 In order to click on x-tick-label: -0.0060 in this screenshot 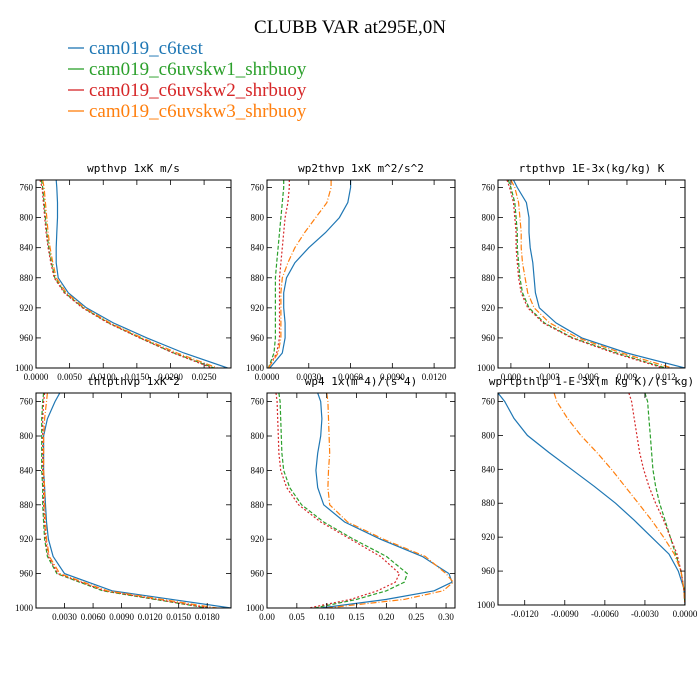, I will do `click(605, 614)`.